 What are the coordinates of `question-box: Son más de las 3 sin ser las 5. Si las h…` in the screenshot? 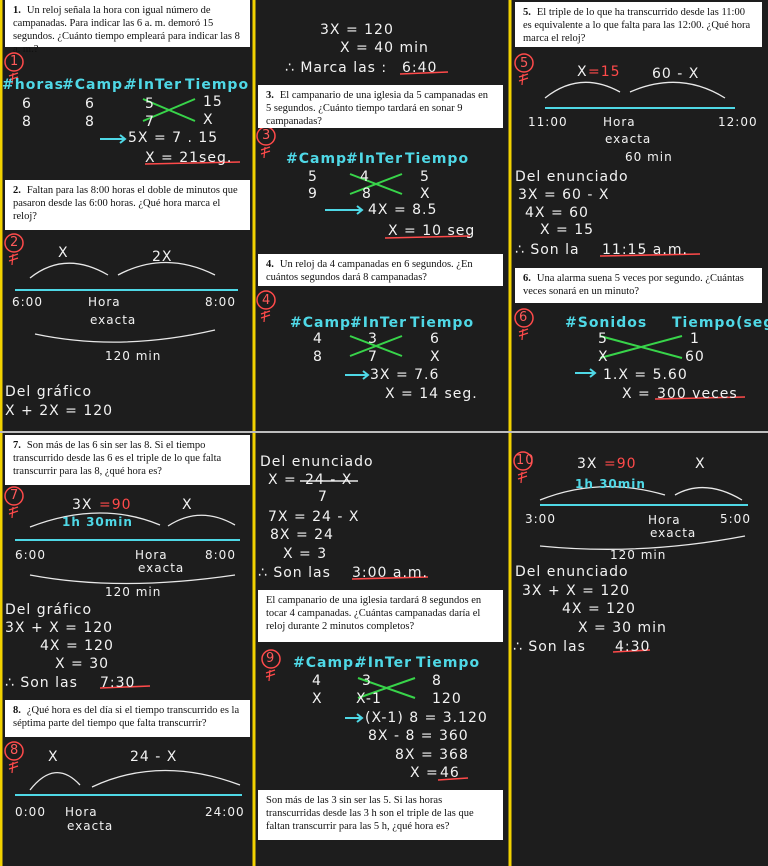 It's located at (380, 815).